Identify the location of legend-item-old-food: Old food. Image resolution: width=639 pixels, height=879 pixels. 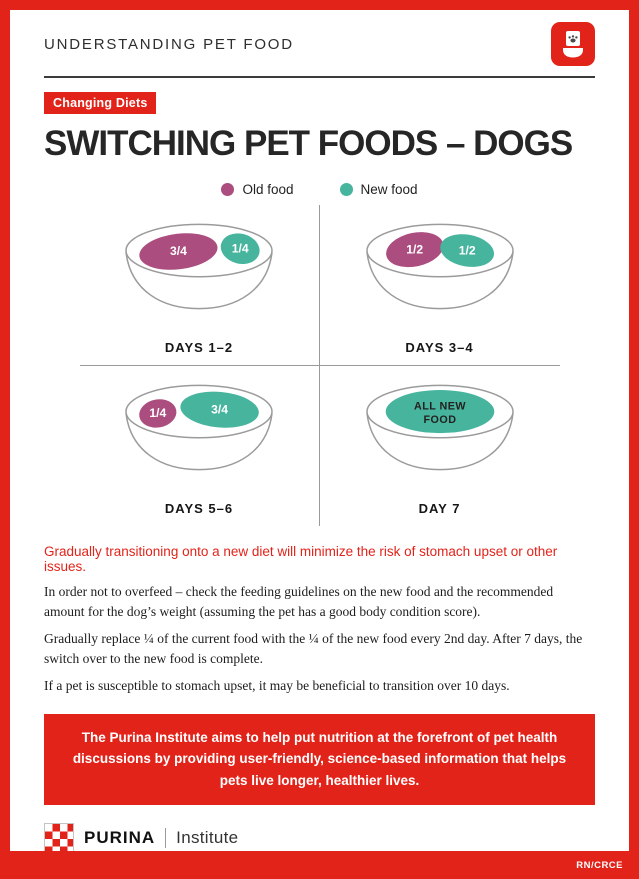
(257, 189).